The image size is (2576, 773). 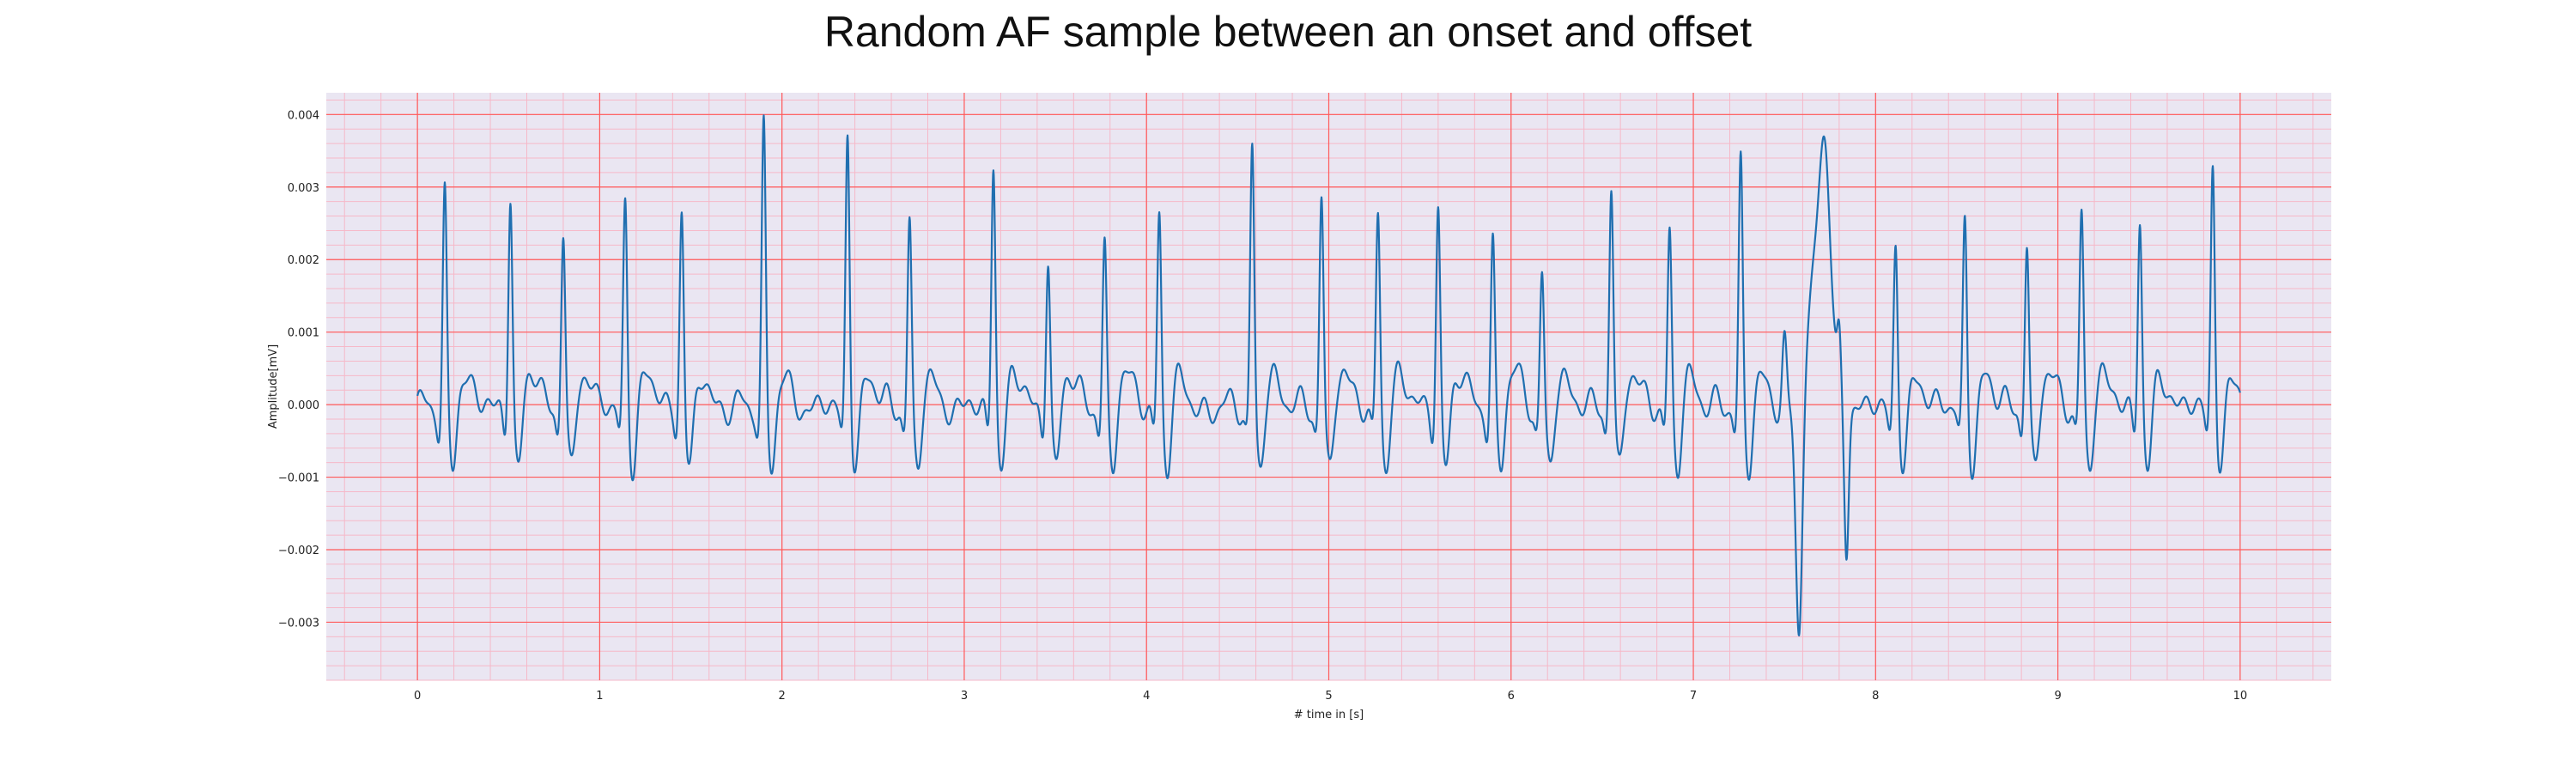 What do you see at coordinates (782, 696) in the screenshot?
I see `x-tick-label: 2` at bounding box center [782, 696].